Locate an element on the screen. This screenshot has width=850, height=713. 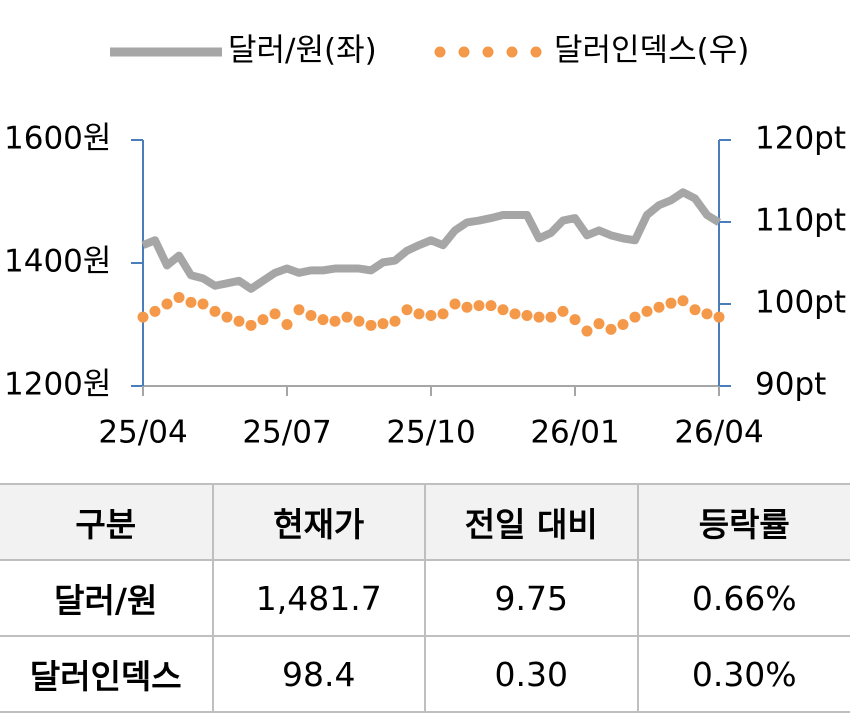
row: 달러인덱스 98.4 0.30 0.30% is located at coordinates (425, 674).